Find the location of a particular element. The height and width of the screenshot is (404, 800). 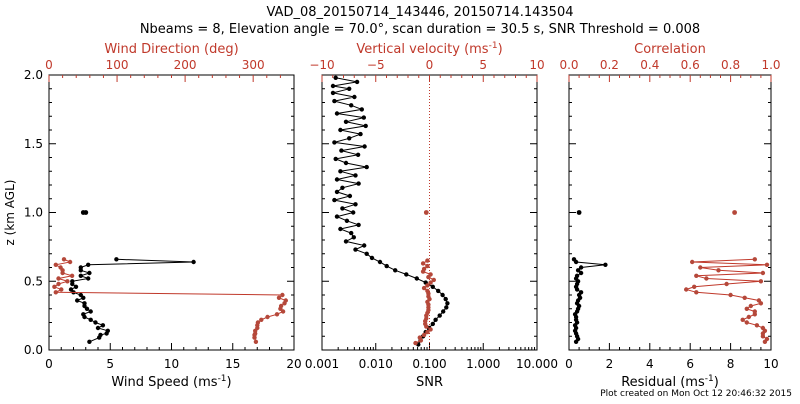

plot-footer: Plot created on Mon Oct 12 20:46:32 2015 is located at coordinates (696, 394).